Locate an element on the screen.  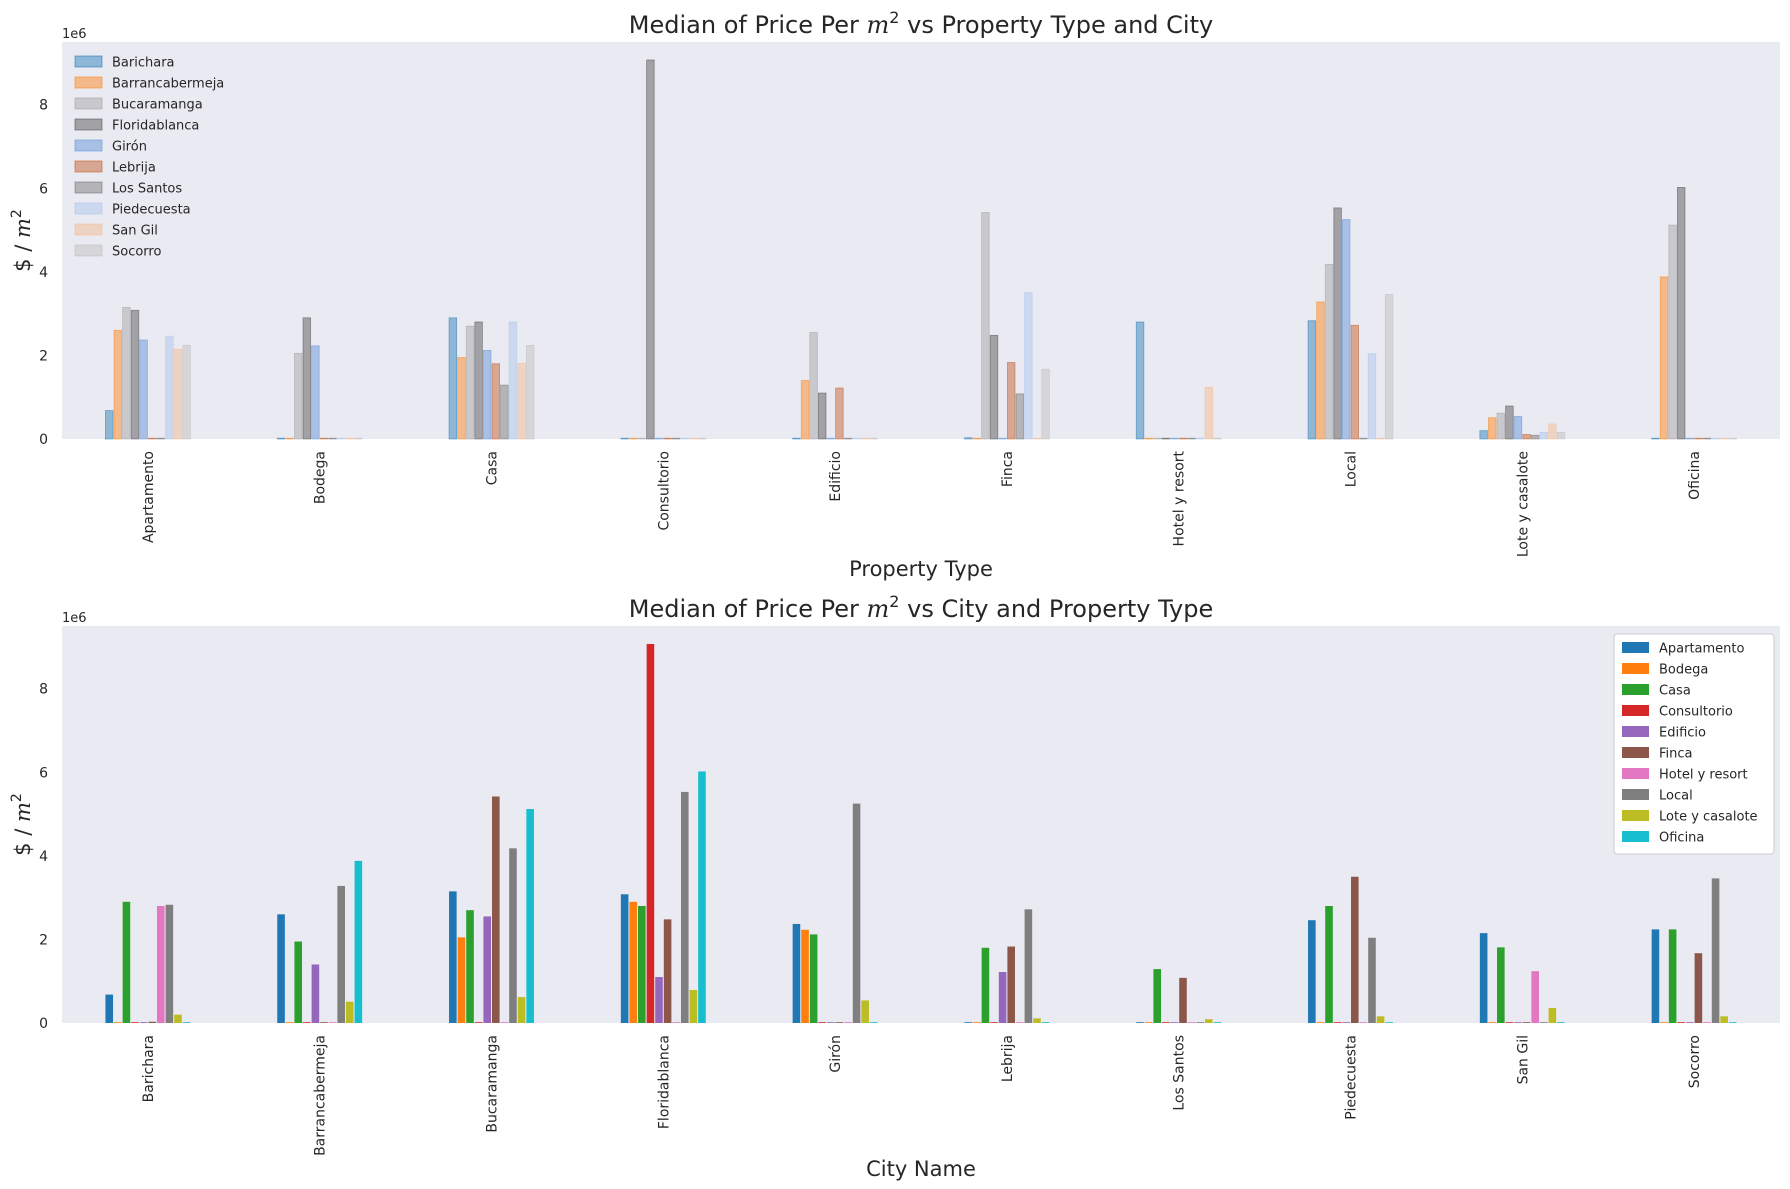
y-tick-label: 8 is located at coordinates (43, 690).